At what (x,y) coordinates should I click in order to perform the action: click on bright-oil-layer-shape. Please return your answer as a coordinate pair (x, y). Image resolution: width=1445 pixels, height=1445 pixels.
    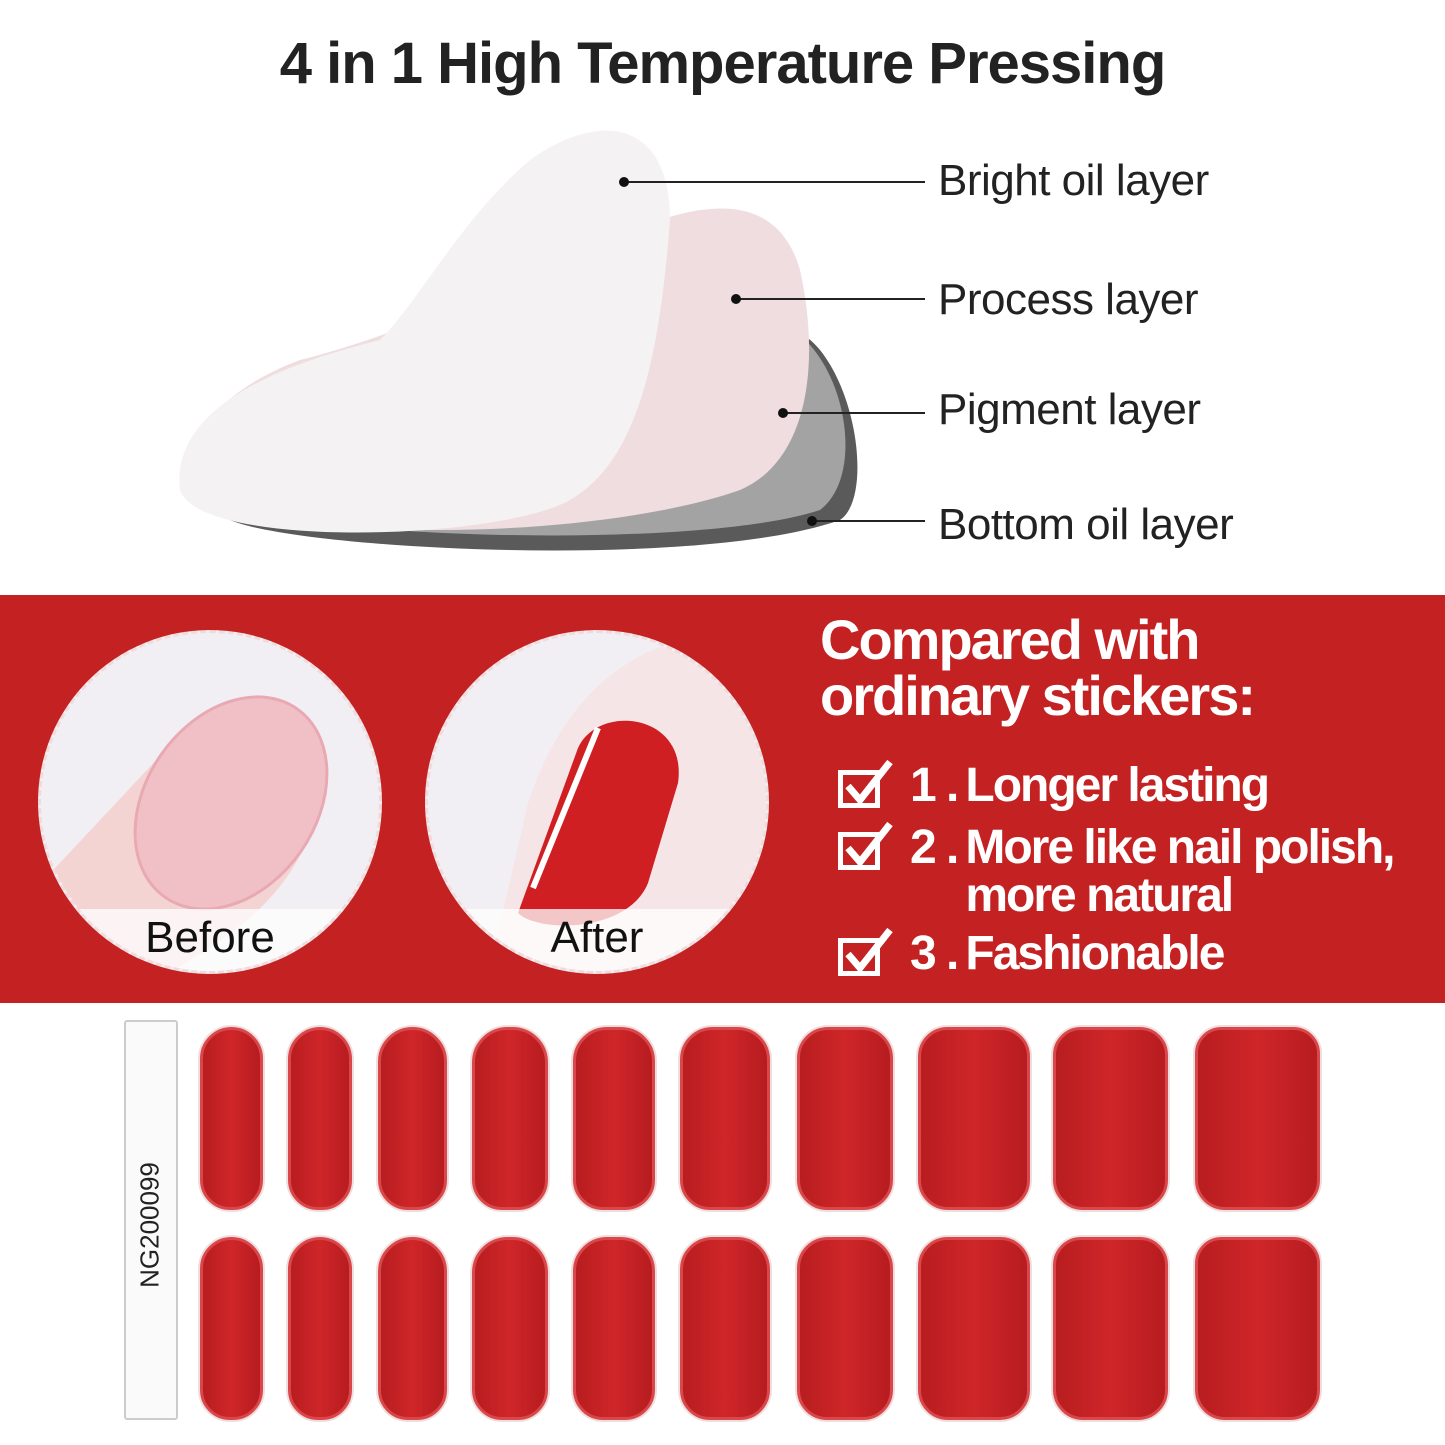
    Looking at the image, I should click on (424, 331).